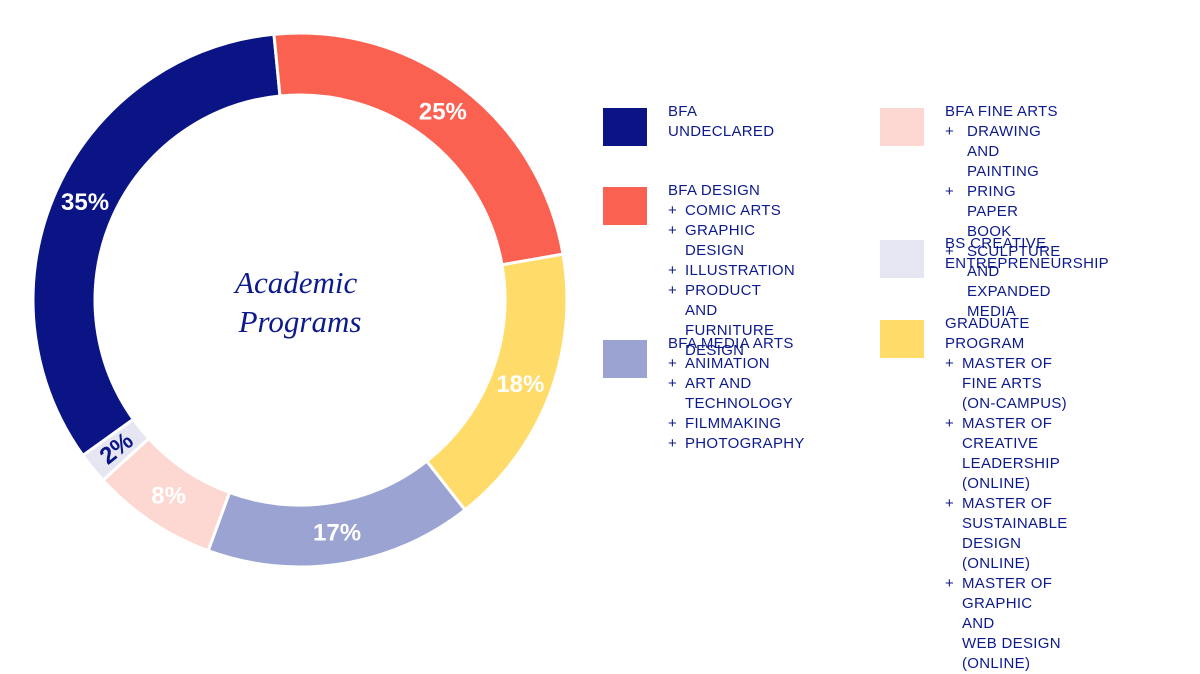  Describe the element at coordinates (902, 259) in the screenshot. I see `legend-swatch-creative` at that location.